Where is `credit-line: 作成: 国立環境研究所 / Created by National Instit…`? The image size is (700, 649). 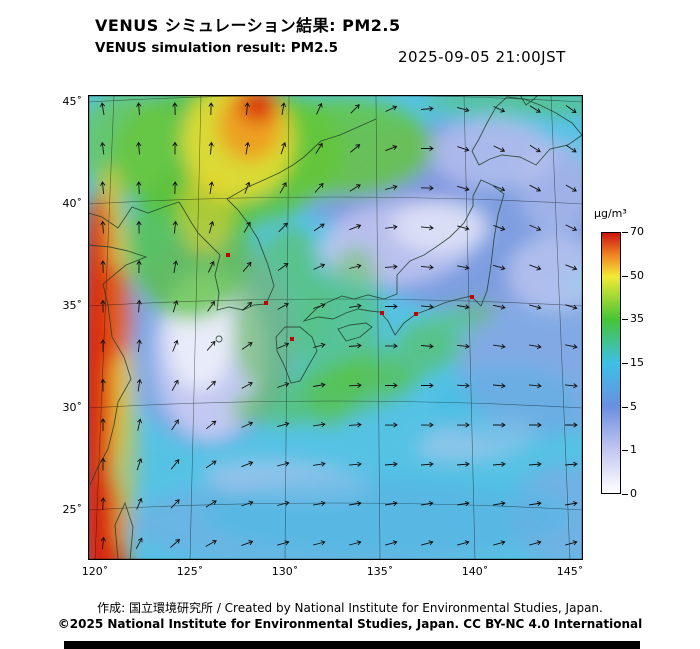
credit-line: 作成: 国立環境研究所 / Created by National Instit… is located at coordinates (350, 608).